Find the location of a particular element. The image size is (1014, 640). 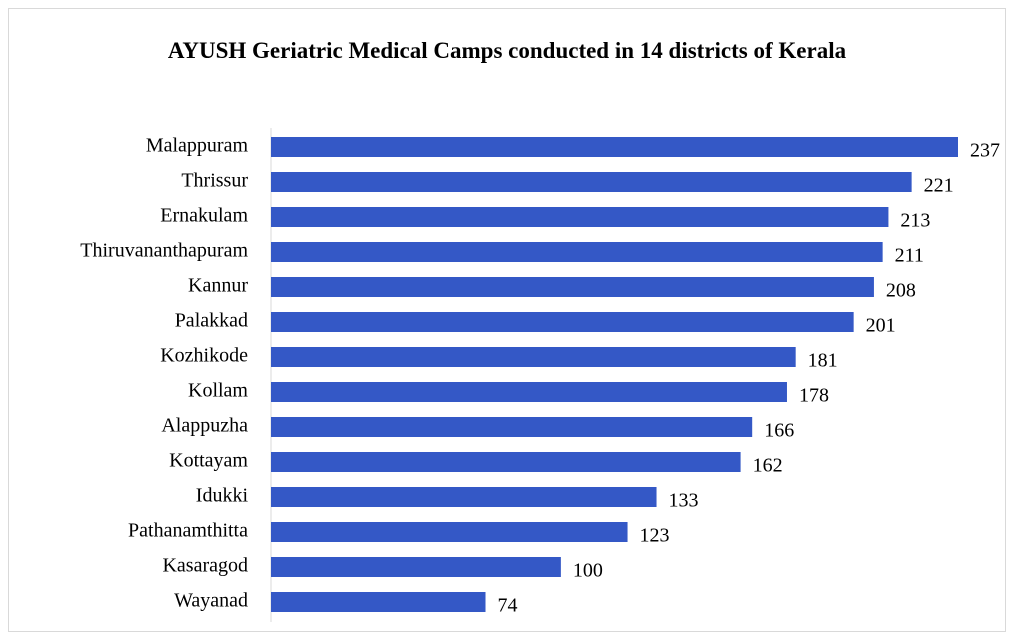

y-tick-label: Kasaragod is located at coordinates (205, 566).